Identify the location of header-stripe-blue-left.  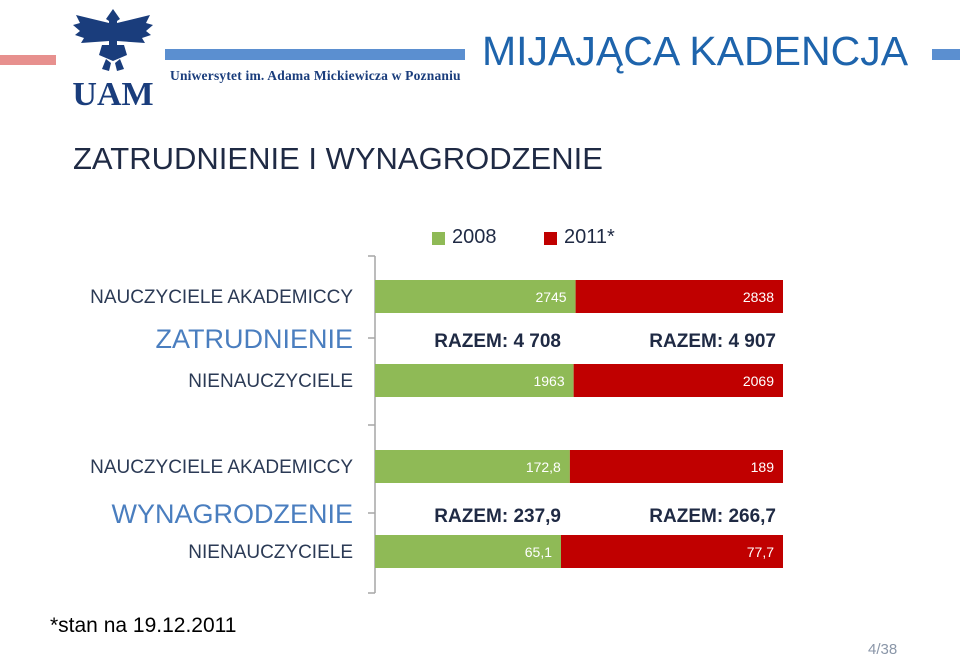
(315, 54).